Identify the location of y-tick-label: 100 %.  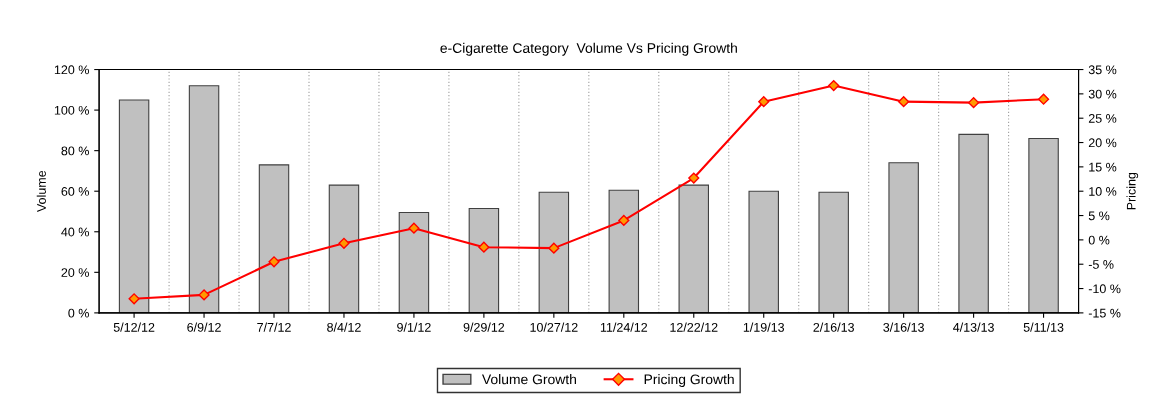
(71, 110).